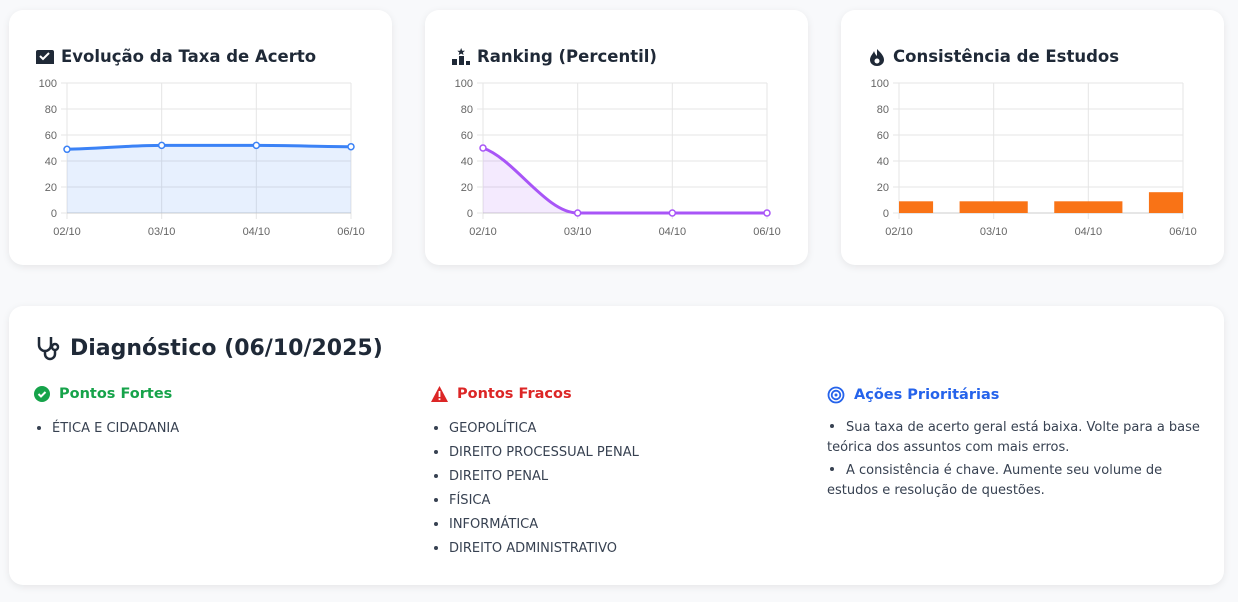 This screenshot has height=602, width=1238. I want to click on card-header: Consistência de Estudos, so click(993, 56).